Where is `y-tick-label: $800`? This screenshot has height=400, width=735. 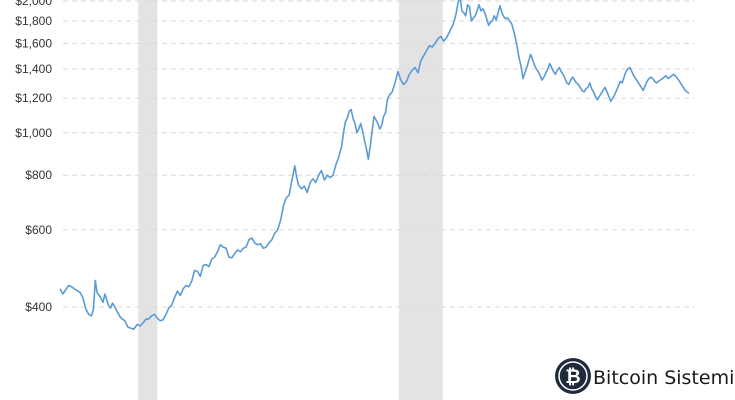
y-tick-label: $800 is located at coordinates (38, 175).